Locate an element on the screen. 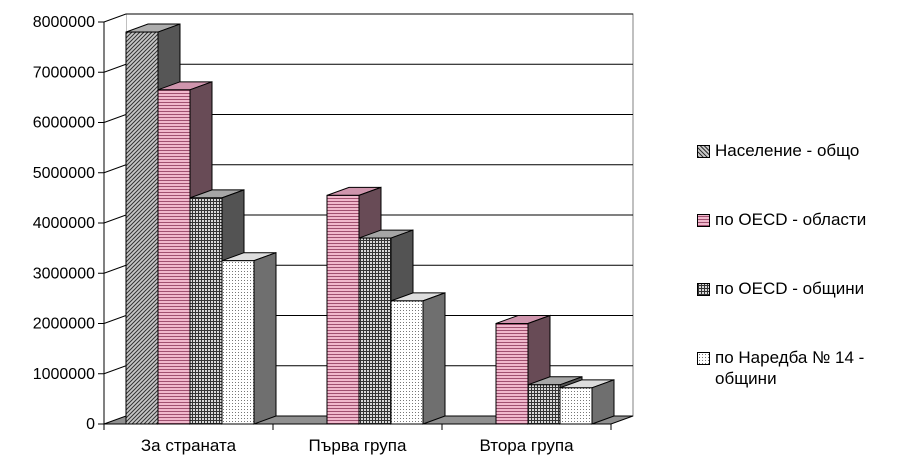 The width and height of the screenshot is (912, 461). x-category-label: Втора група is located at coordinates (526, 445).